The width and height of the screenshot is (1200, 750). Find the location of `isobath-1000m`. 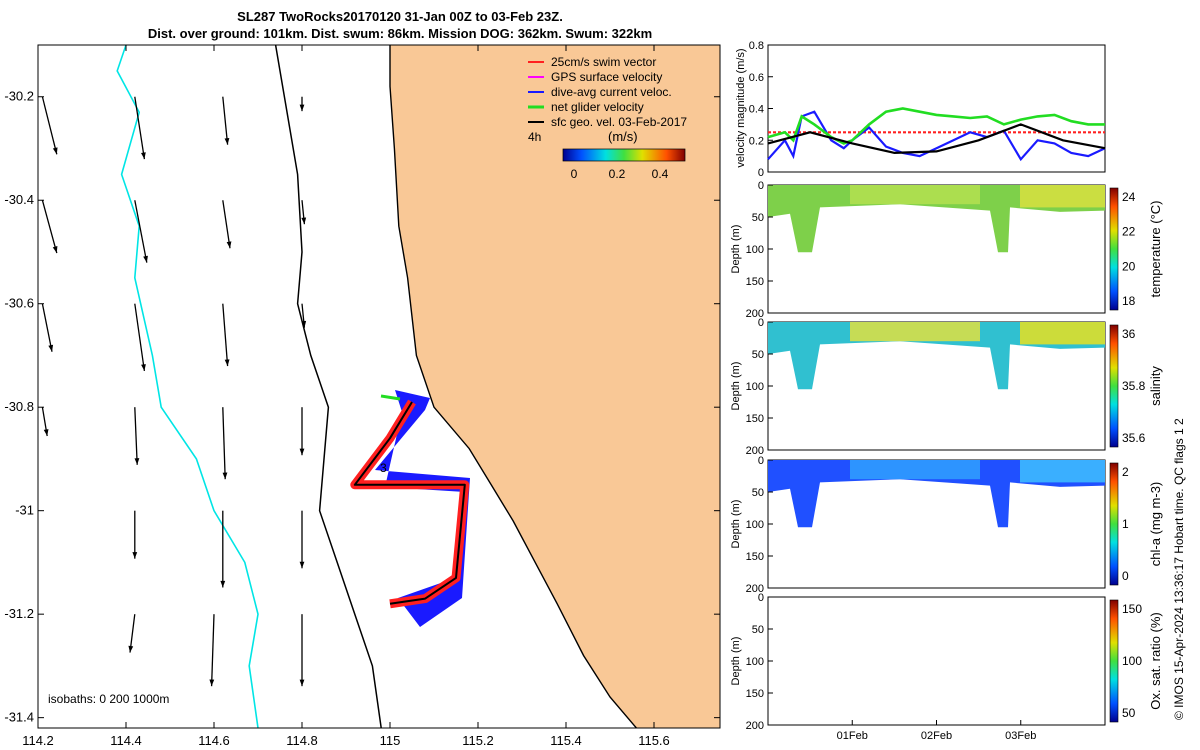

isobath-1000m is located at coordinates (187, 386).